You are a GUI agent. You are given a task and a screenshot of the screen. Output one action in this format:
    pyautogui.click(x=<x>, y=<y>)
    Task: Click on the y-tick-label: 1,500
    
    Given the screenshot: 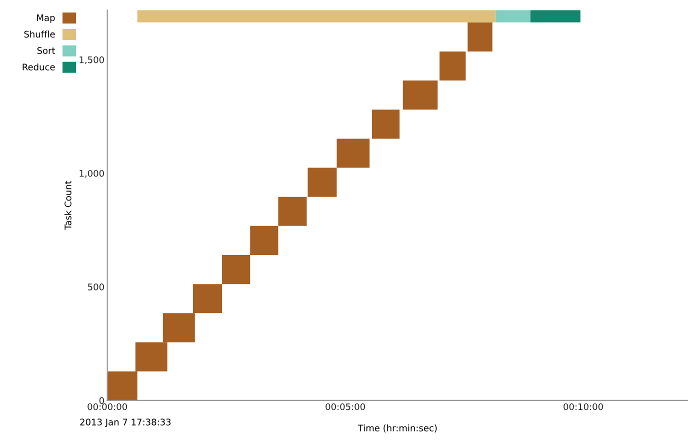 What is the action you would take?
    pyautogui.click(x=92, y=60)
    